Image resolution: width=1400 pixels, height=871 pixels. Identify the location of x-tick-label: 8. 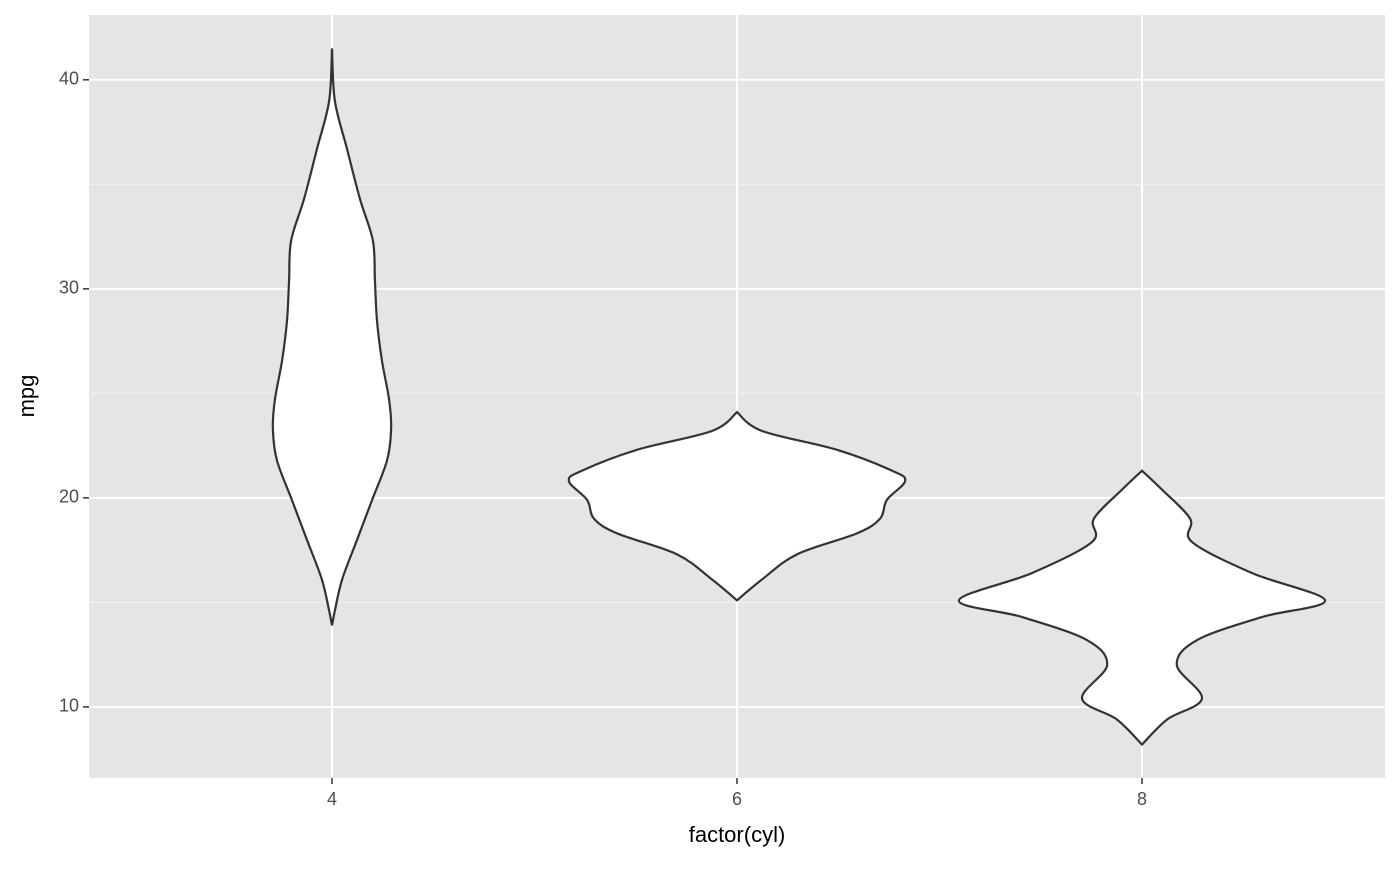
(1142, 799).